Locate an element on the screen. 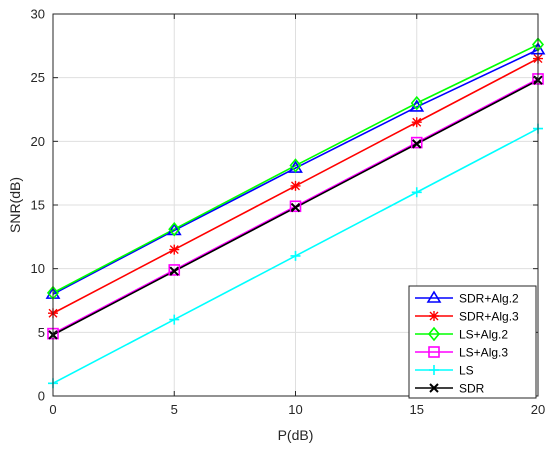 The height and width of the screenshot is (449, 550). y-tick-label: 20 is located at coordinates (38, 141).